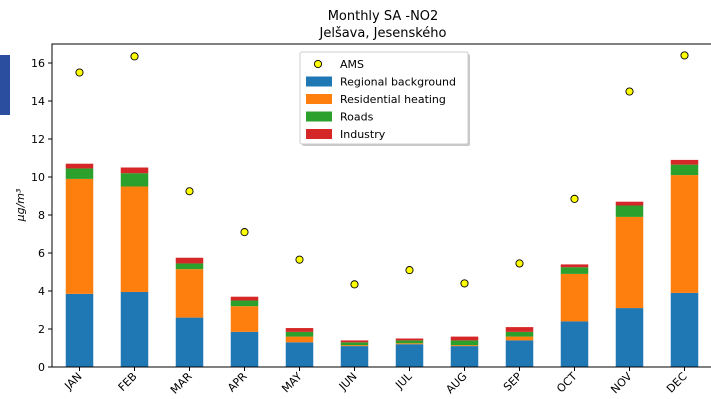 This screenshot has height=399, width=711. I want to click on ams-point-jun, so click(354, 284).